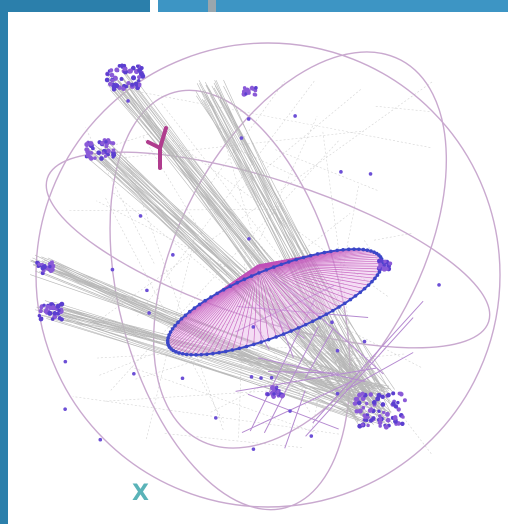  What do you see at coordinates (333, 6) in the screenshot?
I see `top-border` at bounding box center [333, 6].